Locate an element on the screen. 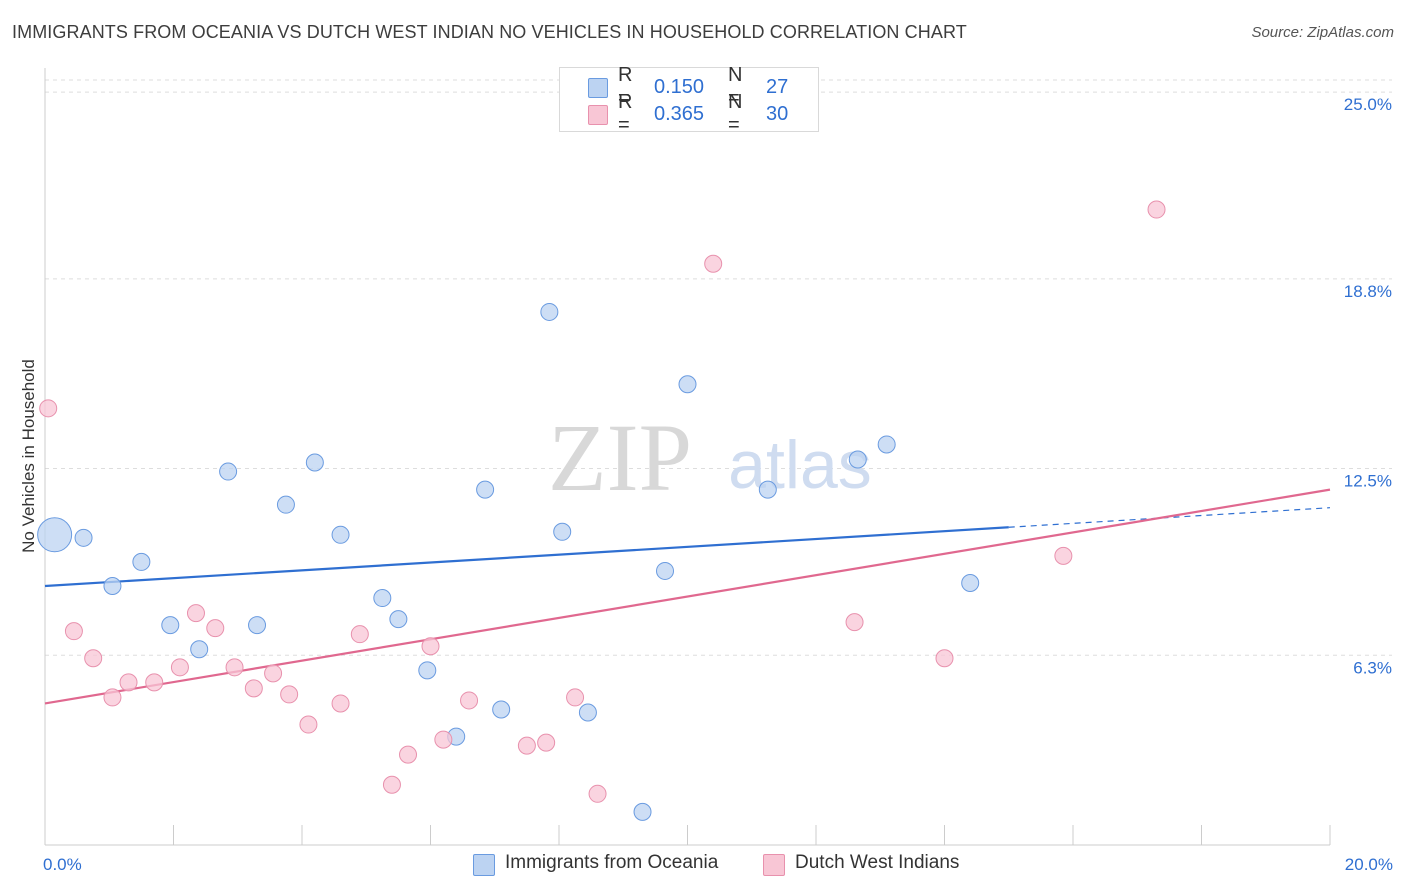 This screenshot has height=892, width=1406. legend-r-value: 0.150 is located at coordinates (679, 86).